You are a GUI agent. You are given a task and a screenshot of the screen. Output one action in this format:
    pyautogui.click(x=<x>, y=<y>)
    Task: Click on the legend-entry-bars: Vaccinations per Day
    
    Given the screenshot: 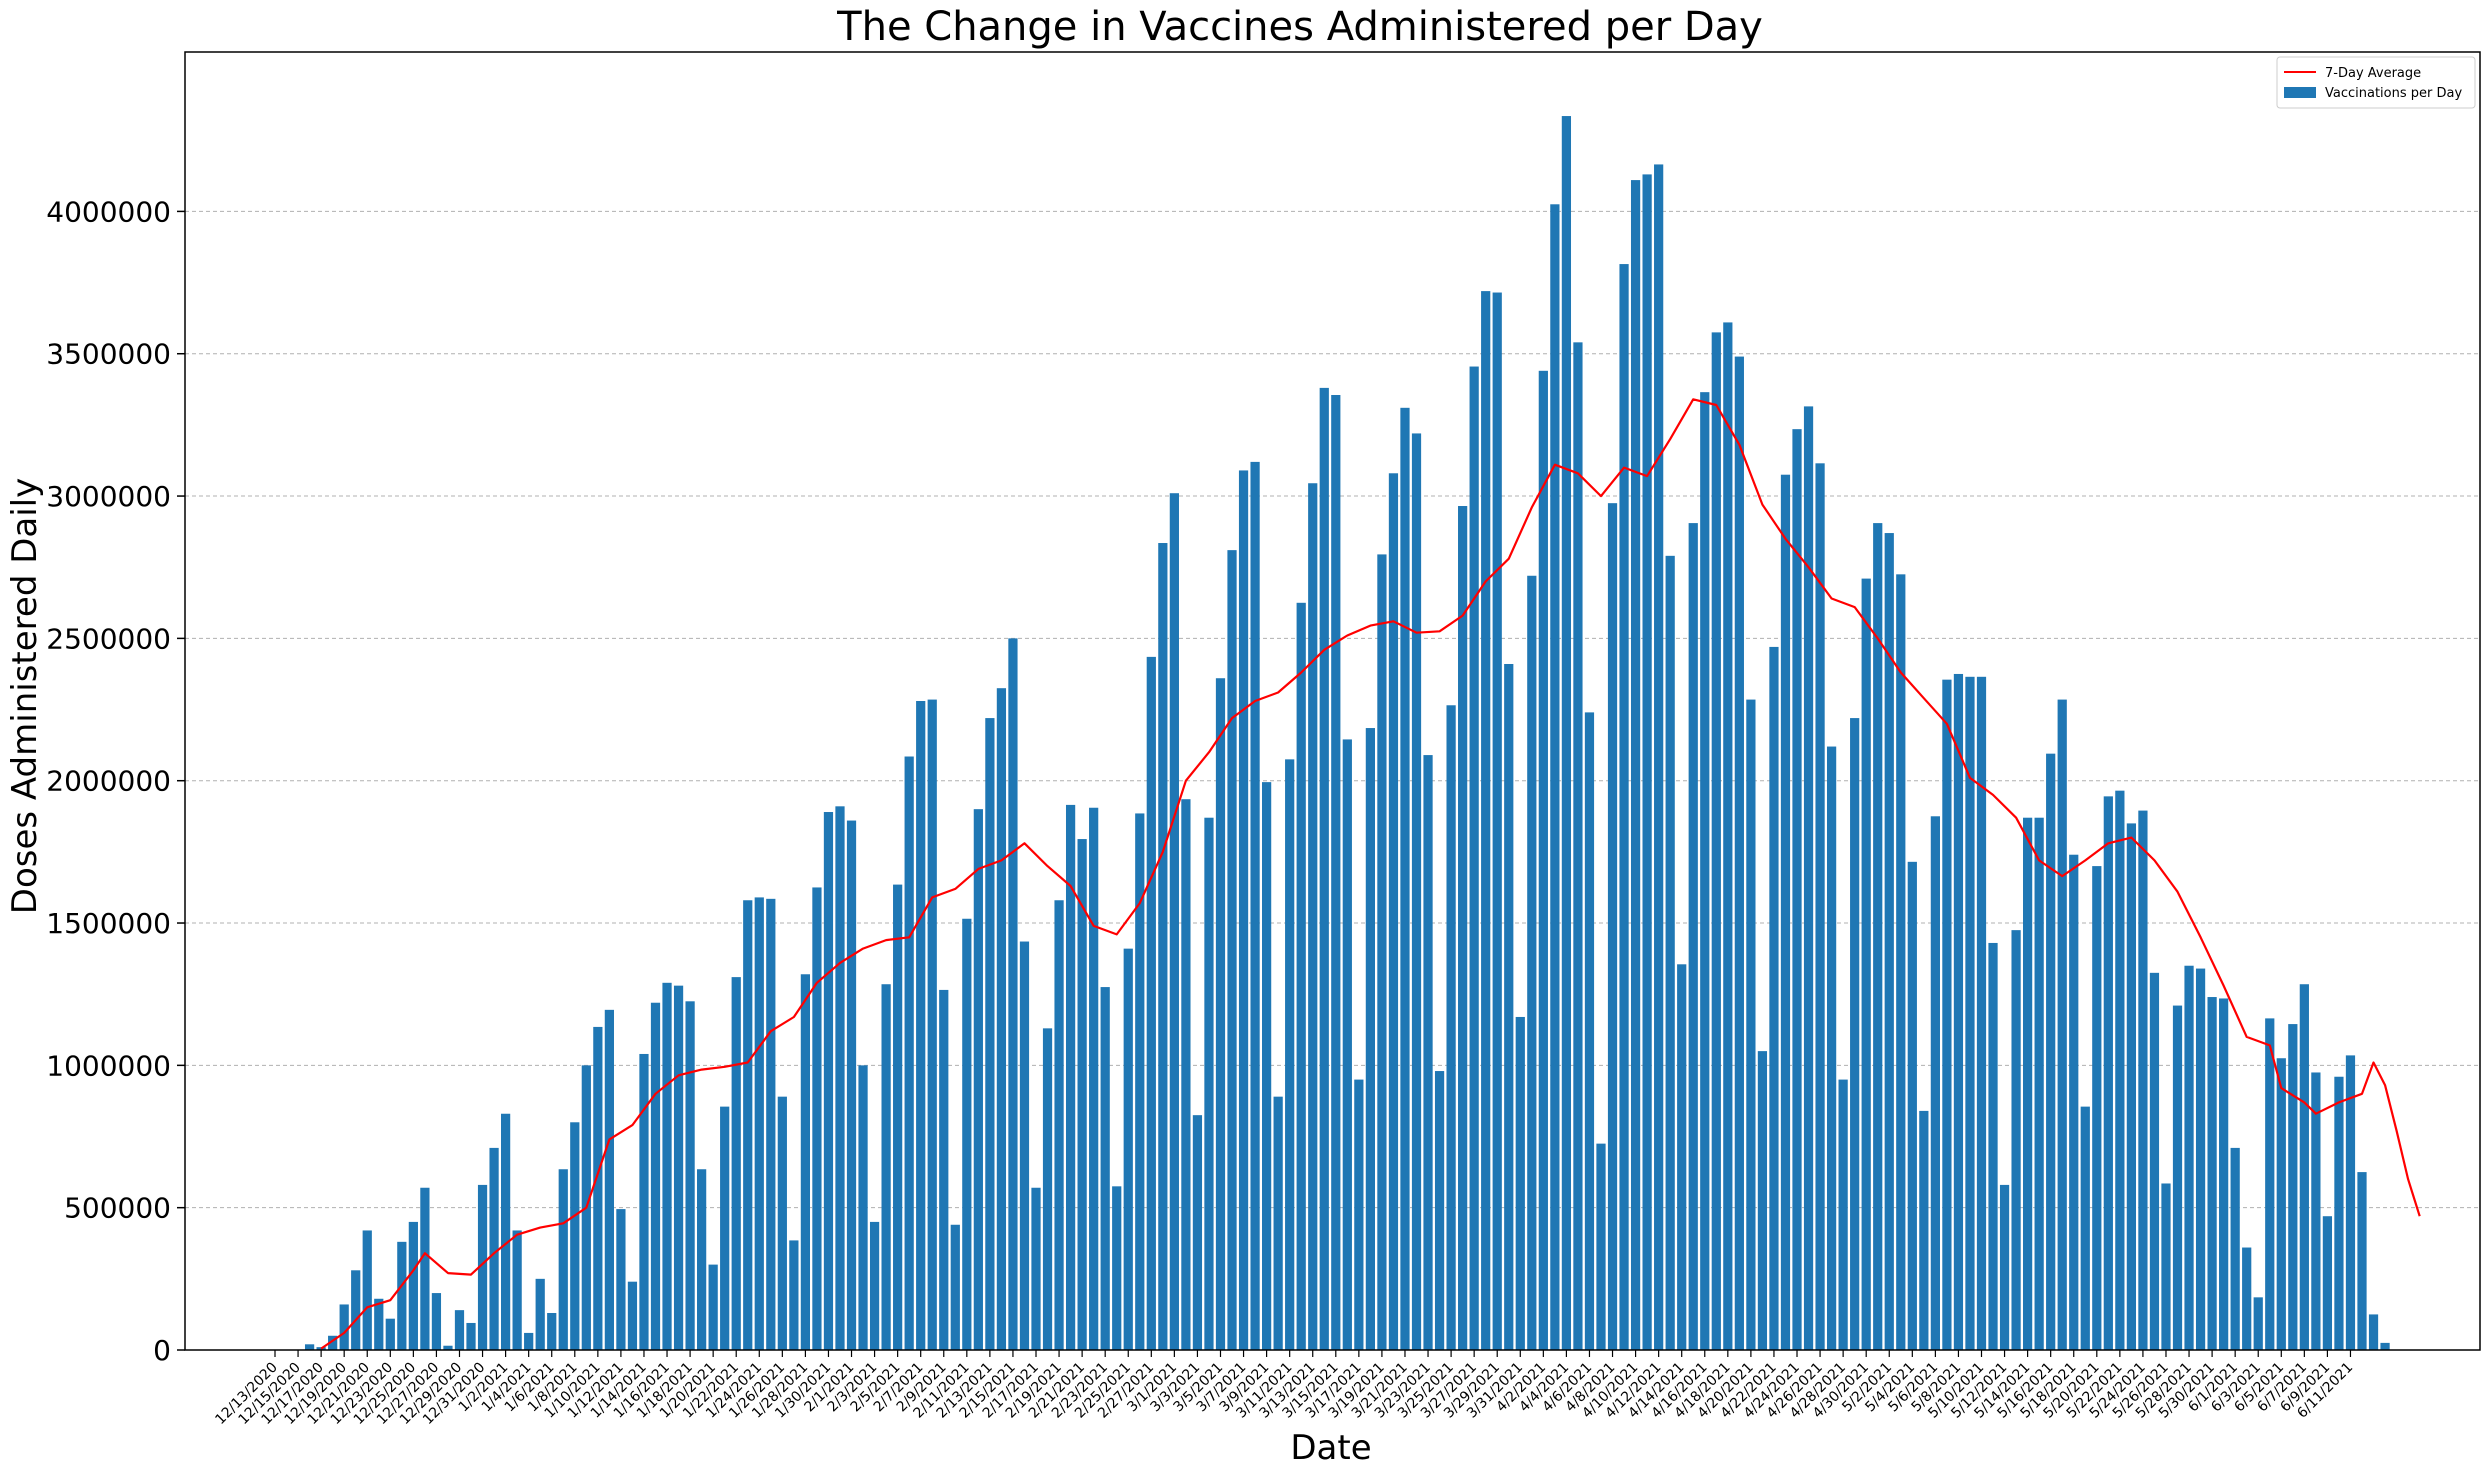 What is the action you would take?
    pyautogui.click(x=2393, y=93)
    